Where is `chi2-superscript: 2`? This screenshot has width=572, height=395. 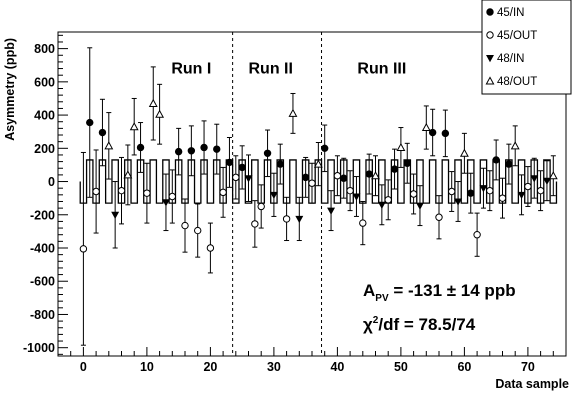 chi2-superscript: 2 is located at coordinates (376, 320).